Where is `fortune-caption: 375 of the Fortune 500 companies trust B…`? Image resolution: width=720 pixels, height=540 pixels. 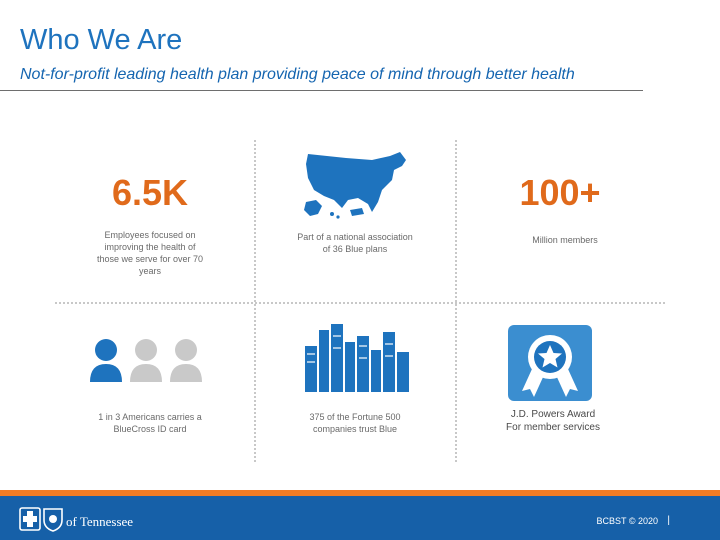
fortune-caption: 375 of the Fortune 500 companies trust B… is located at coordinates (355, 423).